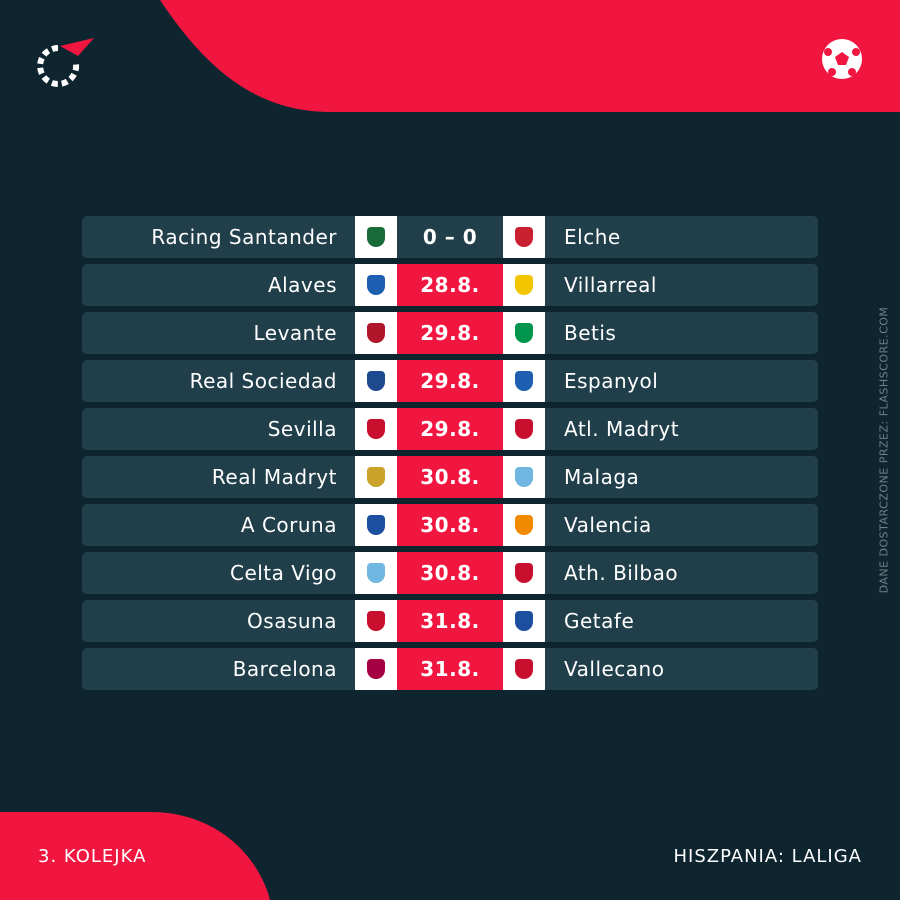  I want to click on away-team: Ath. Bilbao, so click(681, 573).